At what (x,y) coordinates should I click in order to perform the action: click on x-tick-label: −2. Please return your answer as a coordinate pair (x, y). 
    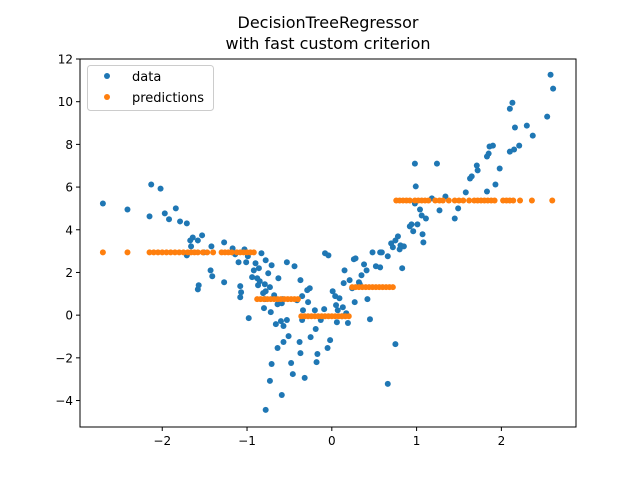
    Looking at the image, I should click on (162, 441).